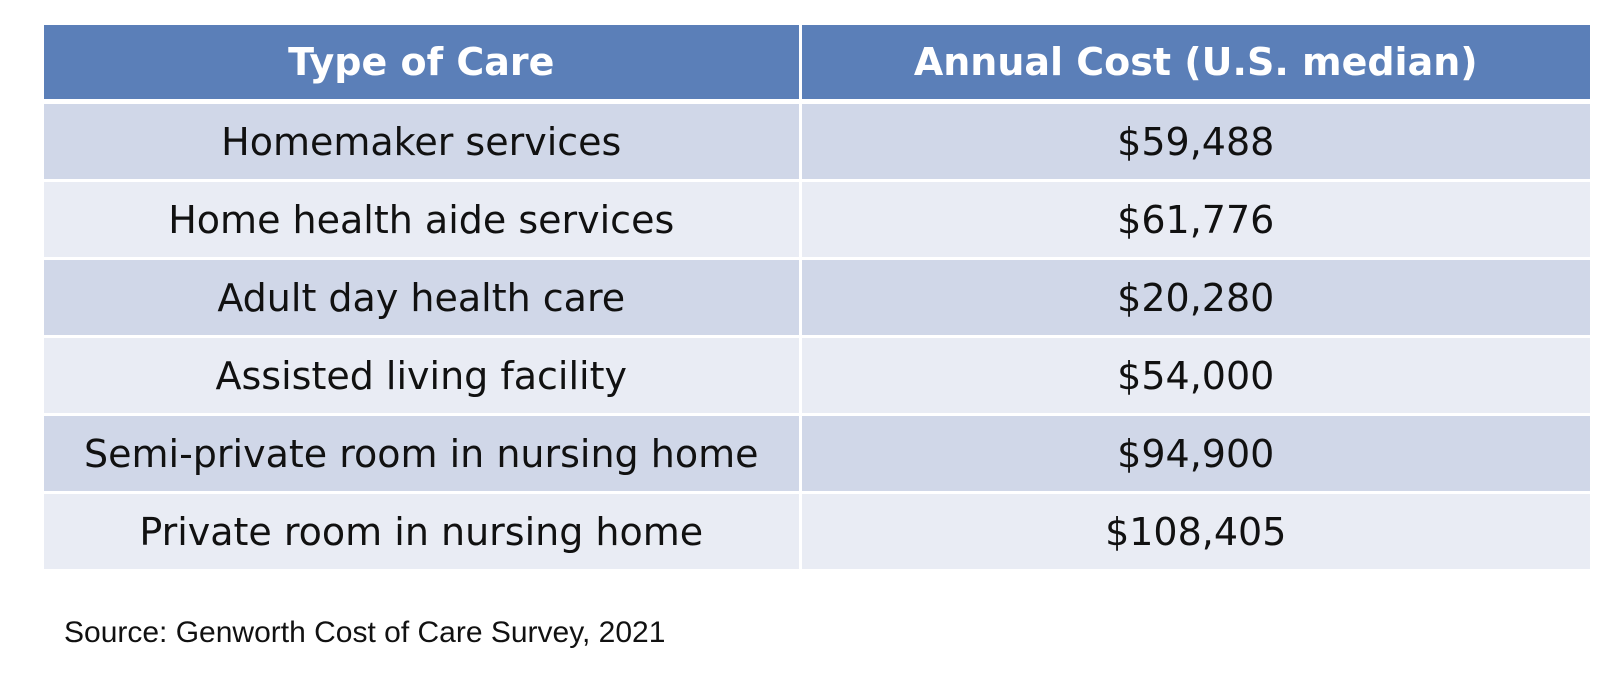  What do you see at coordinates (1195, 454) in the screenshot?
I see `annual-cost-cell: $94,900` at bounding box center [1195, 454].